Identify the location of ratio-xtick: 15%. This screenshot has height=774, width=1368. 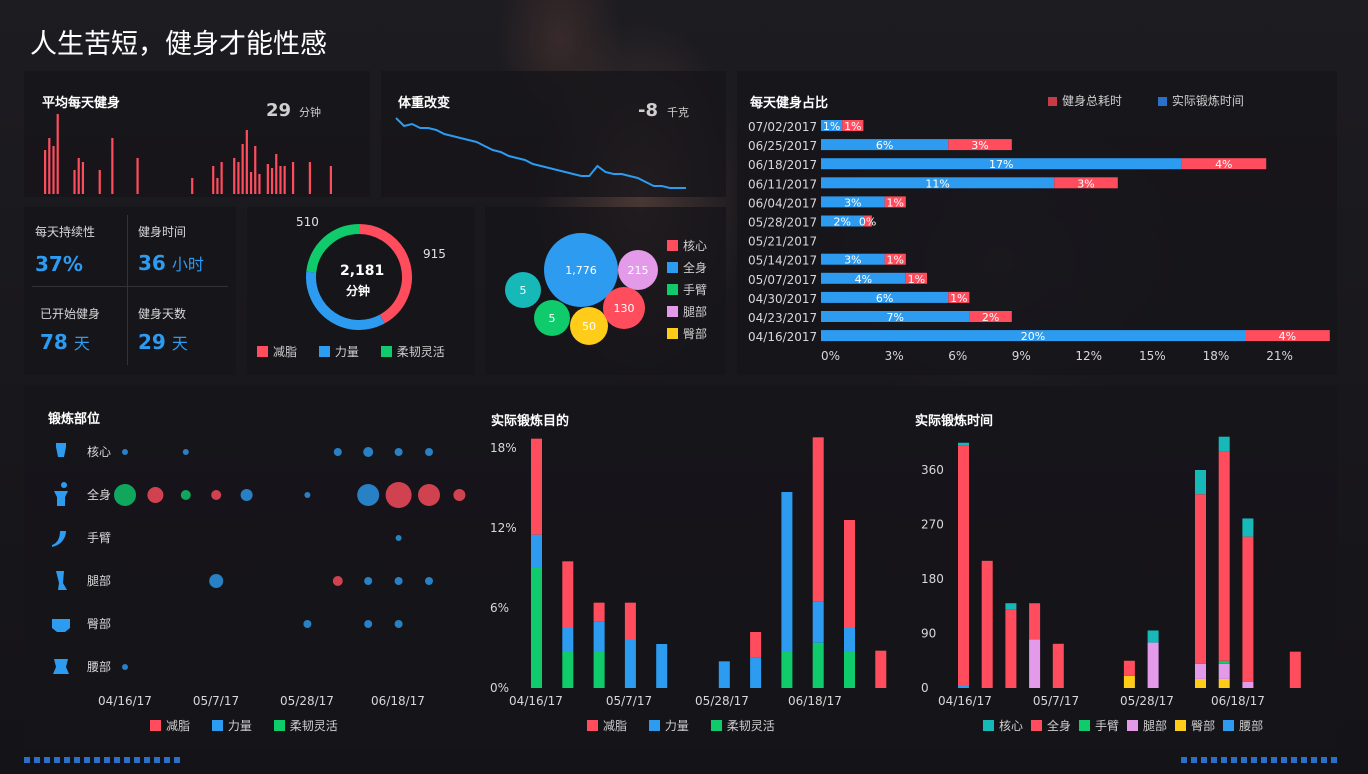
(1152, 356).